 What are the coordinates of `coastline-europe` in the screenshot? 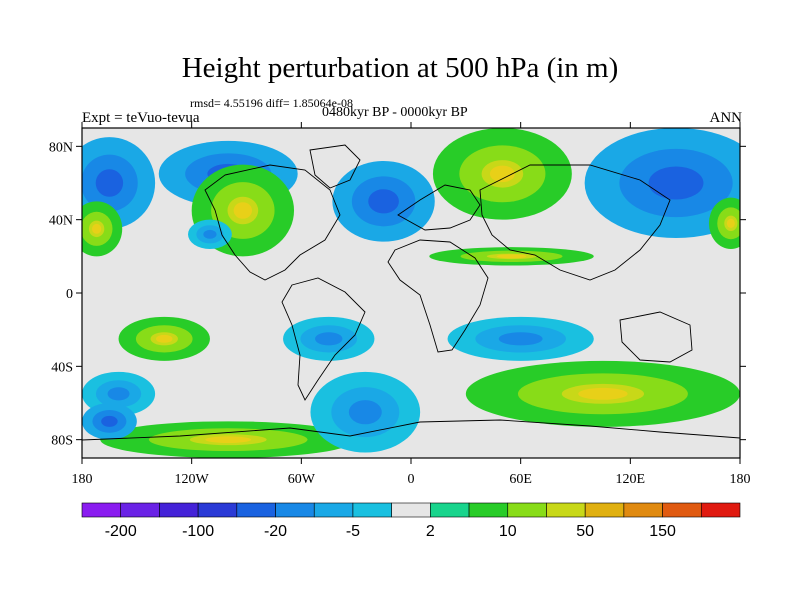 It's located at (439, 207).